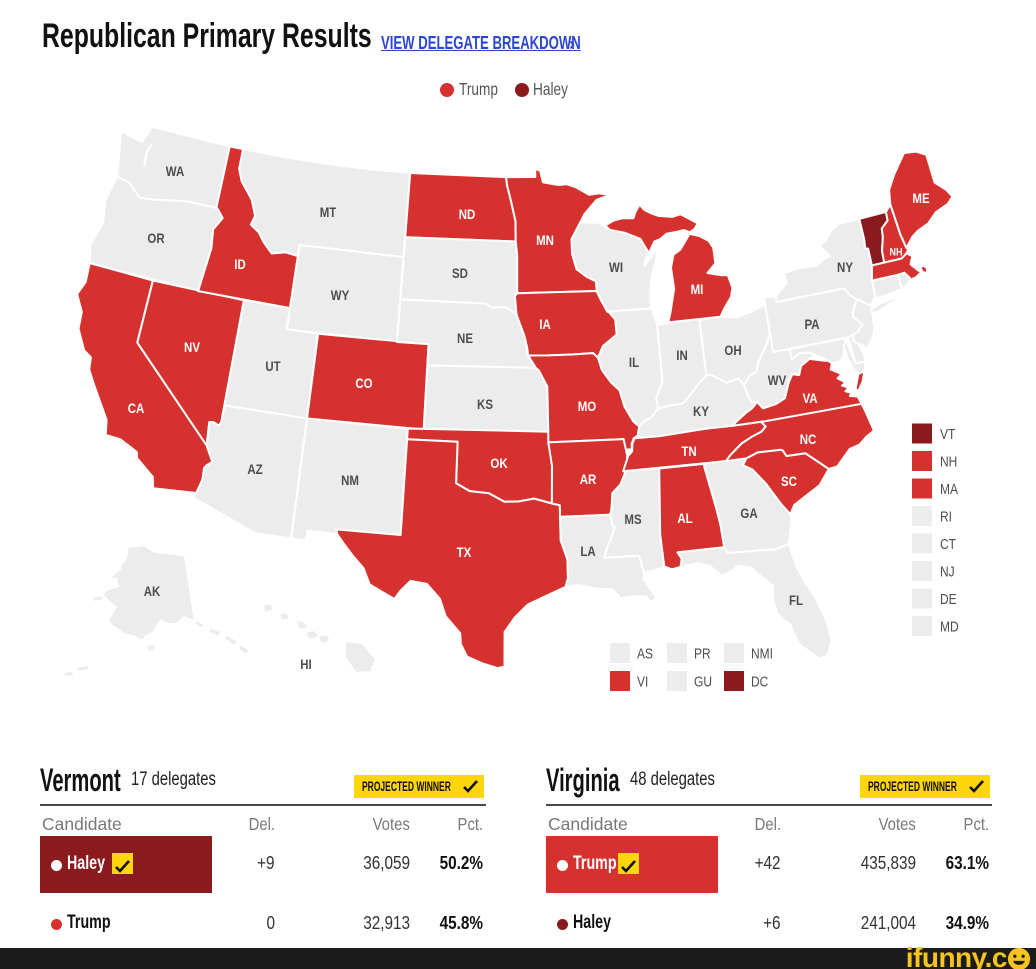  What do you see at coordinates (340, 295) in the screenshot?
I see `svg-text: WY` at bounding box center [340, 295].